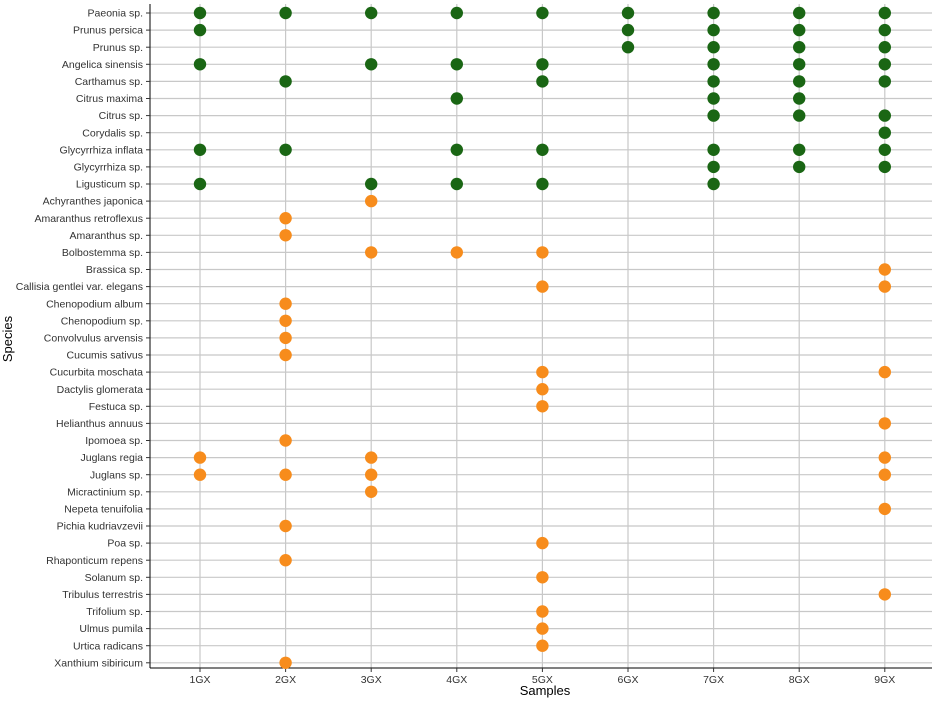 This screenshot has width=941, height=701. What do you see at coordinates (94, 561) in the screenshot?
I see `tick-label-y: Rhaponticum repens` at bounding box center [94, 561].